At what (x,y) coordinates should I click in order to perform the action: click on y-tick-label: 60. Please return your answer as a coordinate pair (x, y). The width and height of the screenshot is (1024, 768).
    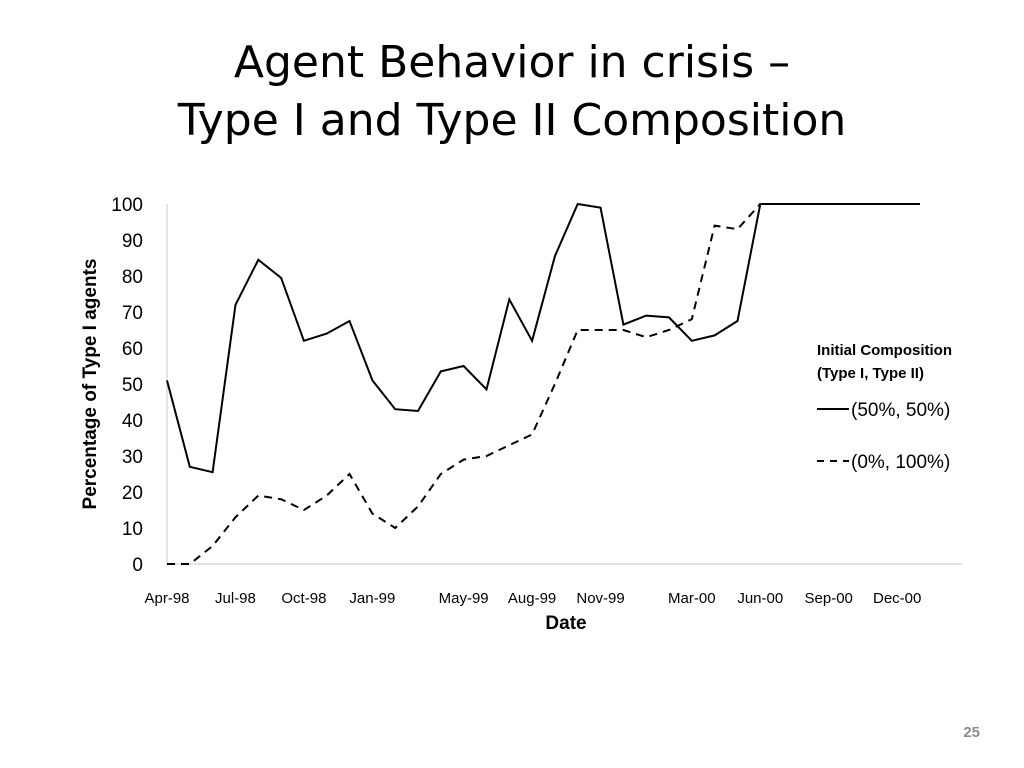
    Looking at the image, I should click on (132, 349).